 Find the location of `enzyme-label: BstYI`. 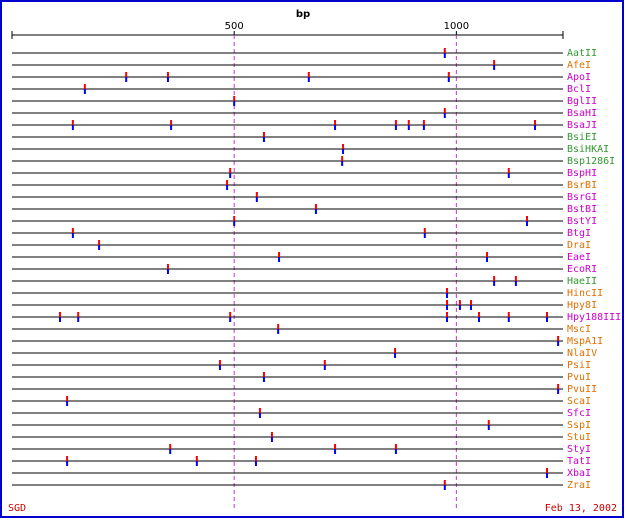

enzyme-label: BstYI is located at coordinates (582, 221).